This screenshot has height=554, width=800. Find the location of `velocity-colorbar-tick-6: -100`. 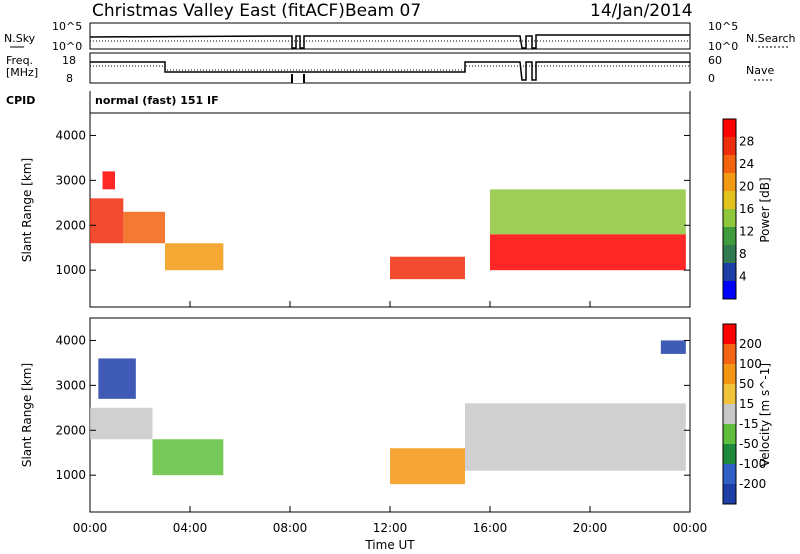

velocity-colorbar-tick-6: -100 is located at coordinates (752, 464).